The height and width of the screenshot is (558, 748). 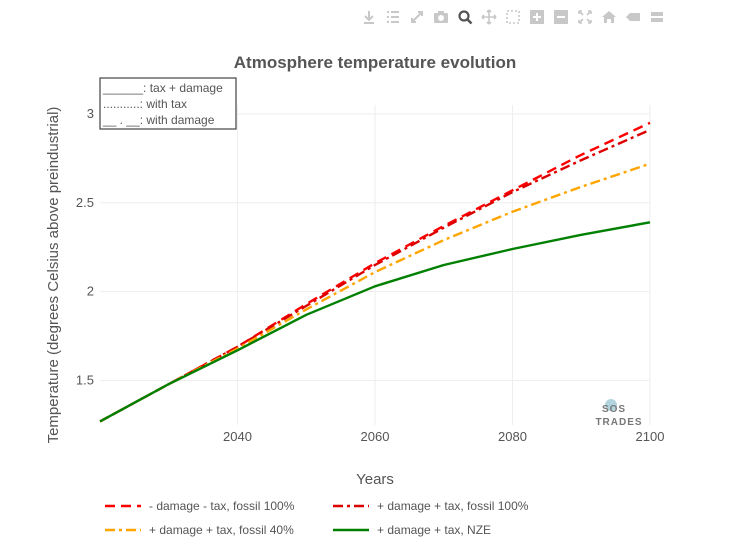 What do you see at coordinates (85, 202) in the screenshot?
I see `y-tick-label: 2.5` at bounding box center [85, 202].